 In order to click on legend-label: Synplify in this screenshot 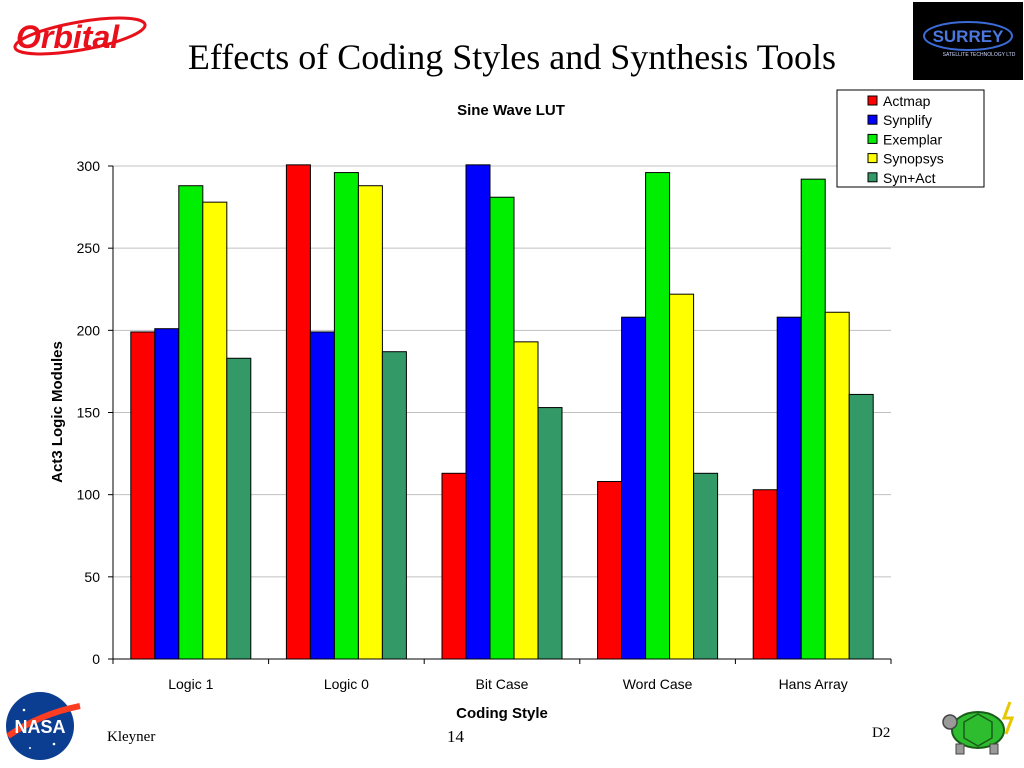, I will do `click(907, 120)`.